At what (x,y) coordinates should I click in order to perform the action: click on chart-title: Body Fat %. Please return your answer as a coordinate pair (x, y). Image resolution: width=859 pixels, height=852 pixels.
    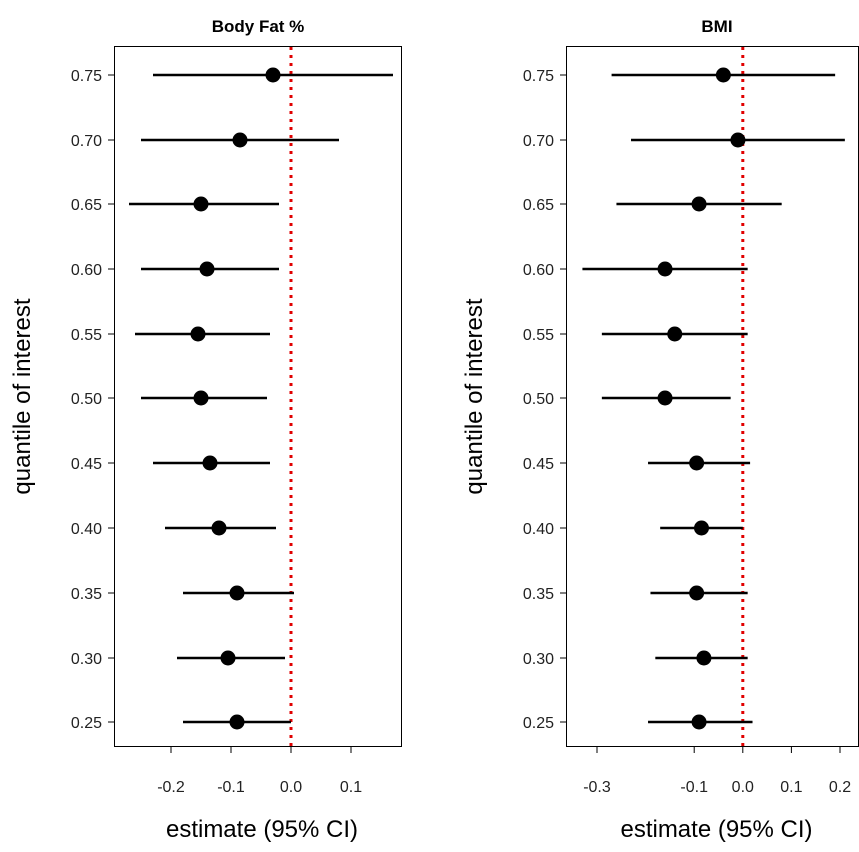
    Looking at the image, I should click on (258, 26).